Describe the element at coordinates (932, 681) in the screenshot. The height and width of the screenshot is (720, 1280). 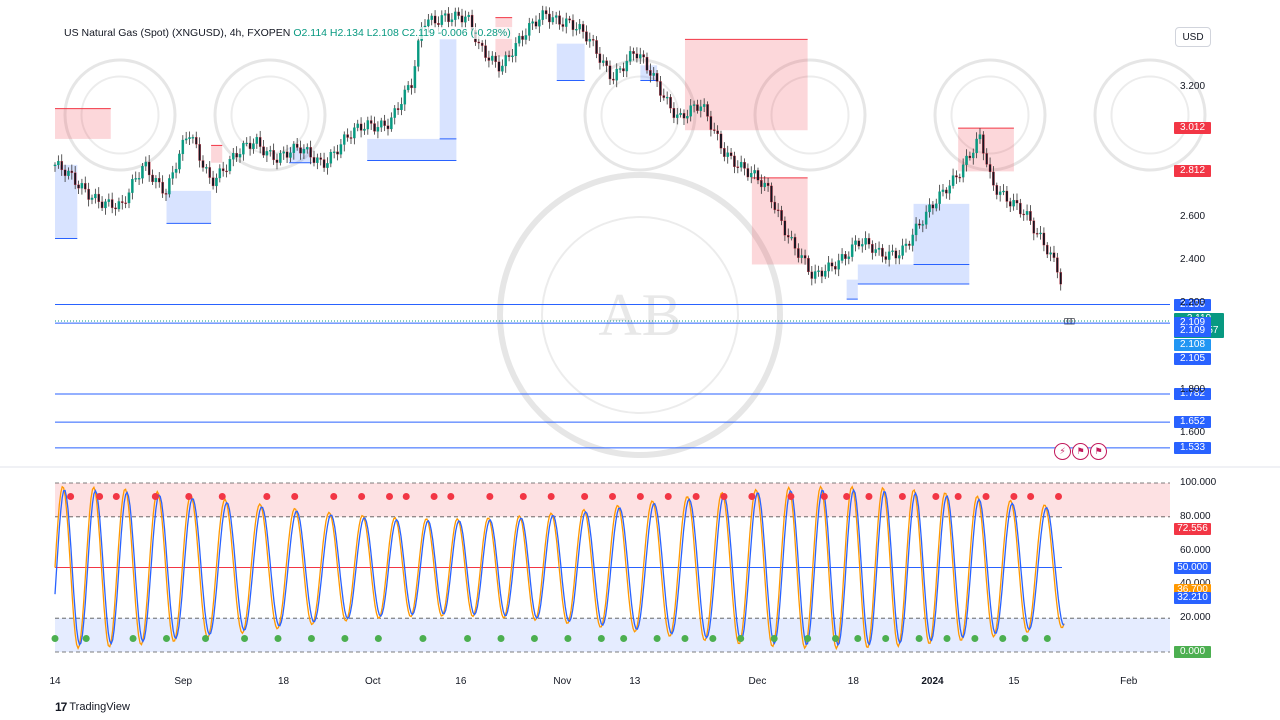
I see `time-axis-label: 2024` at that location.